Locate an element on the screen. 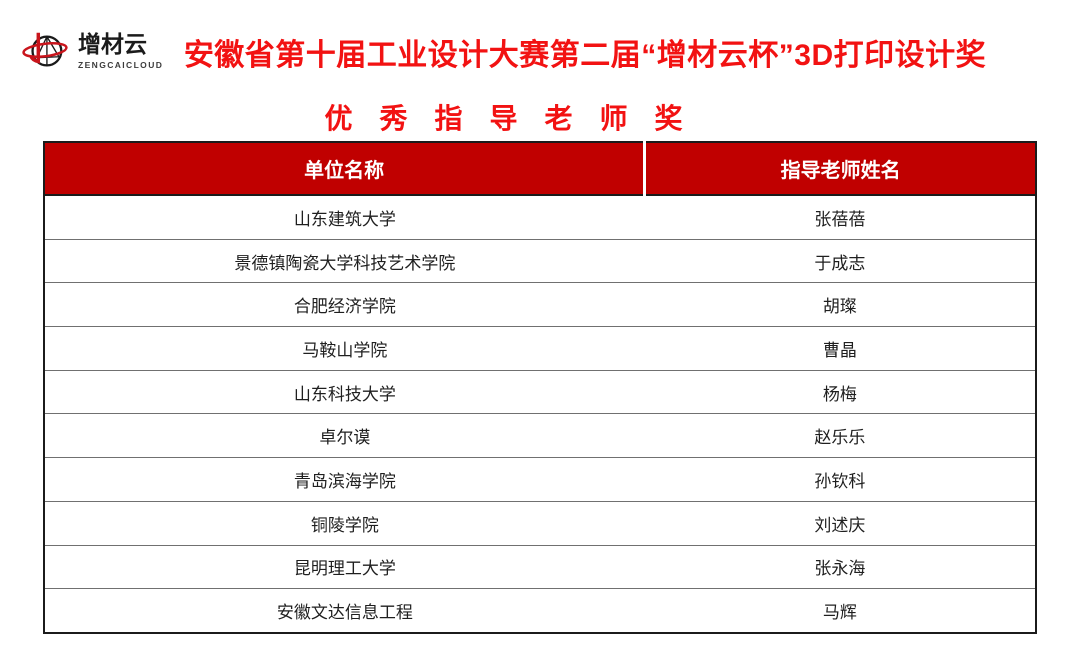  logo-name: 增材云 is located at coordinates (112, 43).